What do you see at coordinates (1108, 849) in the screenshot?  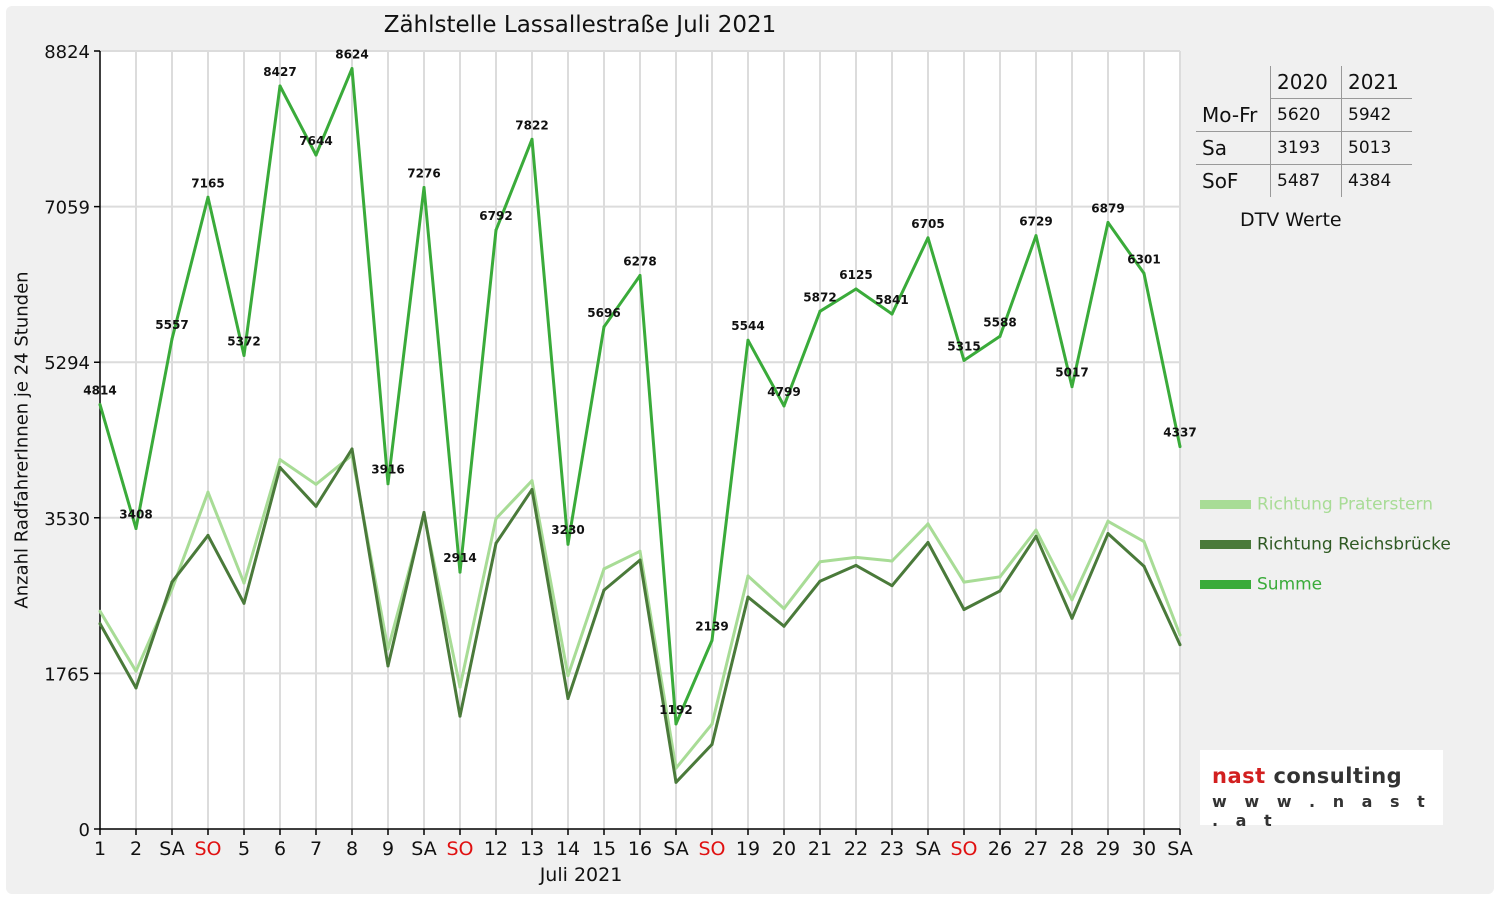 I see `x-tick-label: 29` at bounding box center [1108, 849].